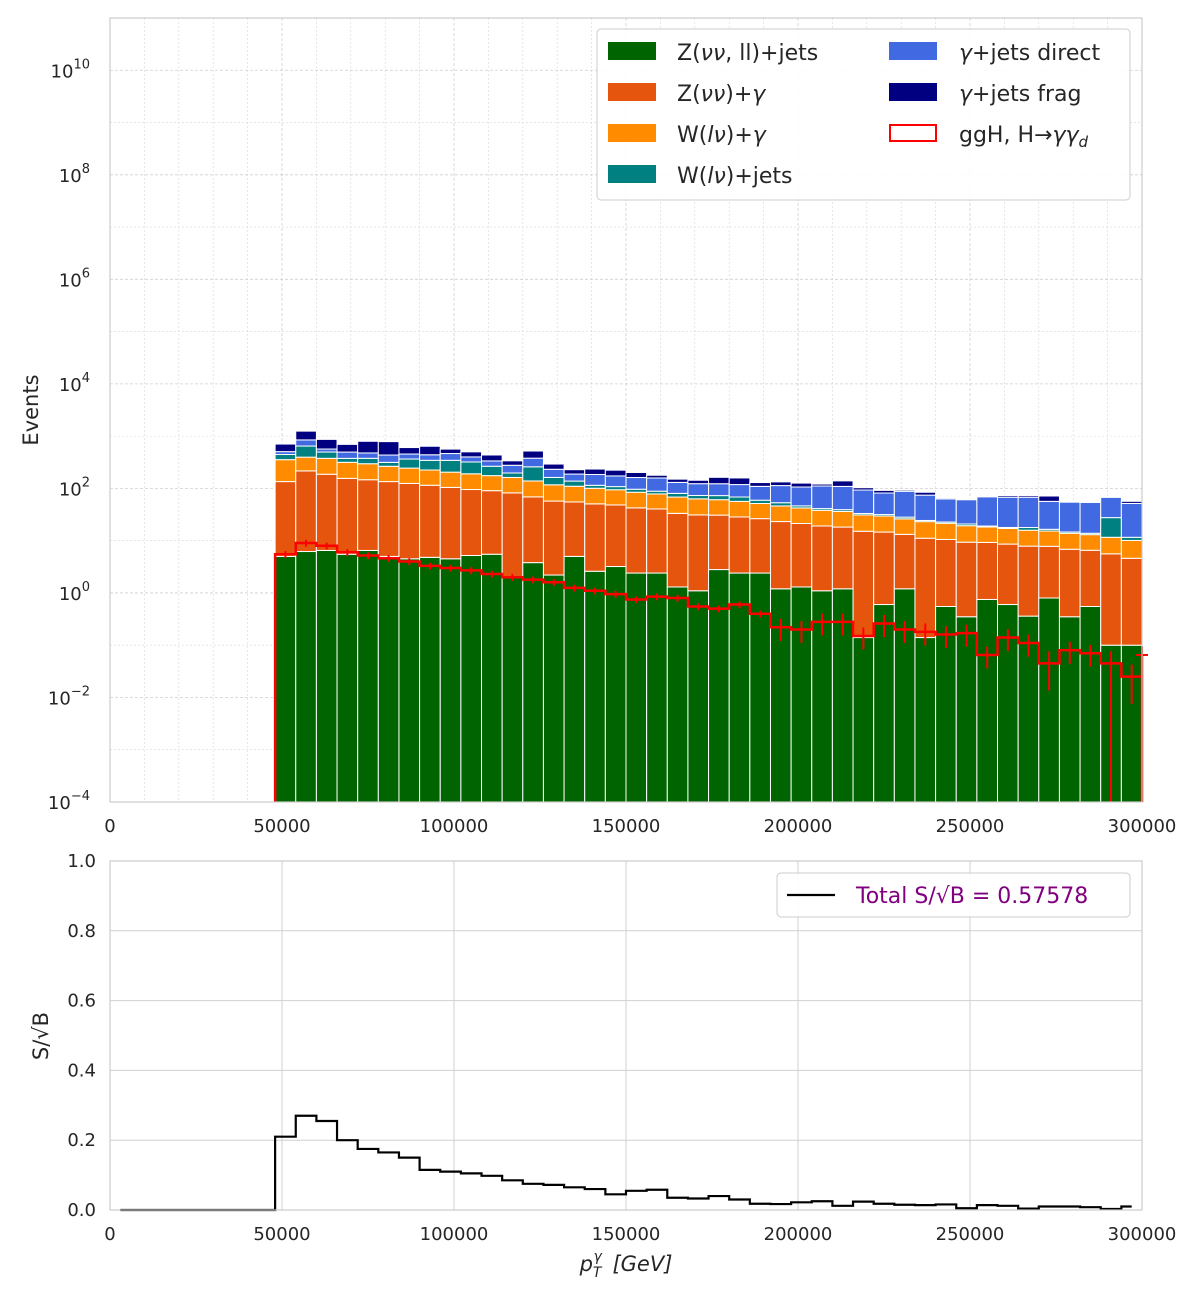  I want to click on legend-label-gjets-direct: γ+jets direct, so click(1029, 53).